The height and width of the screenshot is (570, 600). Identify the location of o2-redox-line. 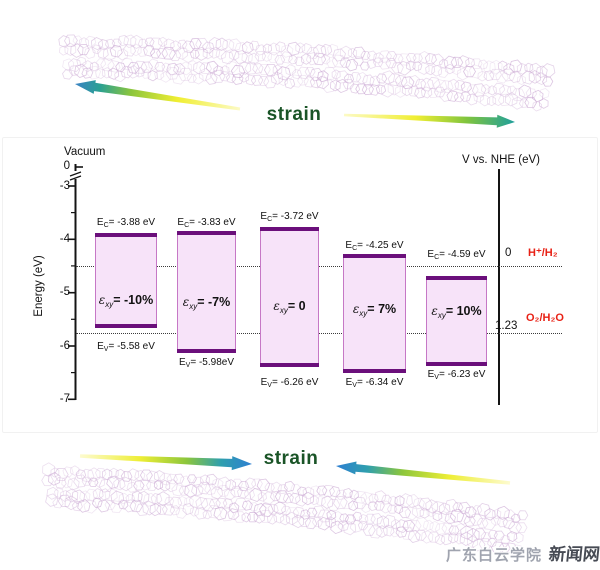
(319, 333).